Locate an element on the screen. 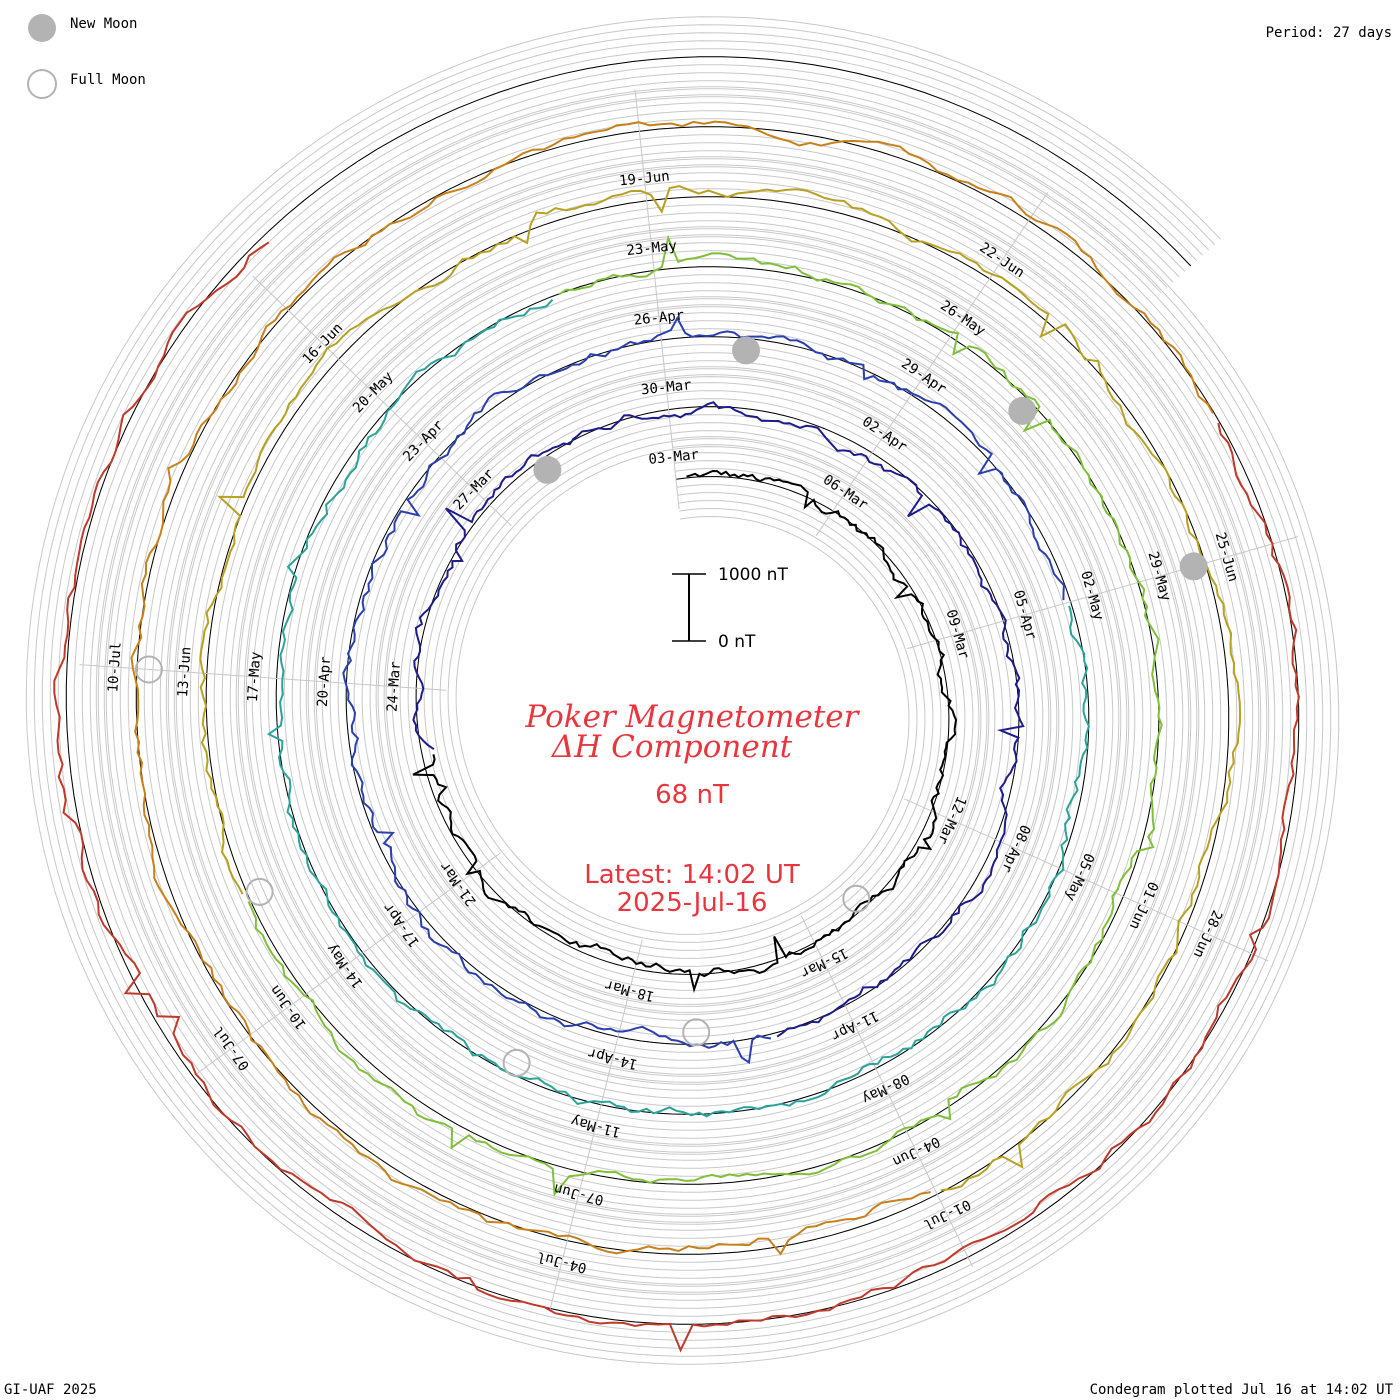 This screenshot has width=1400, height=1400. period-label: Period: 27 days is located at coordinates (1329, 33).